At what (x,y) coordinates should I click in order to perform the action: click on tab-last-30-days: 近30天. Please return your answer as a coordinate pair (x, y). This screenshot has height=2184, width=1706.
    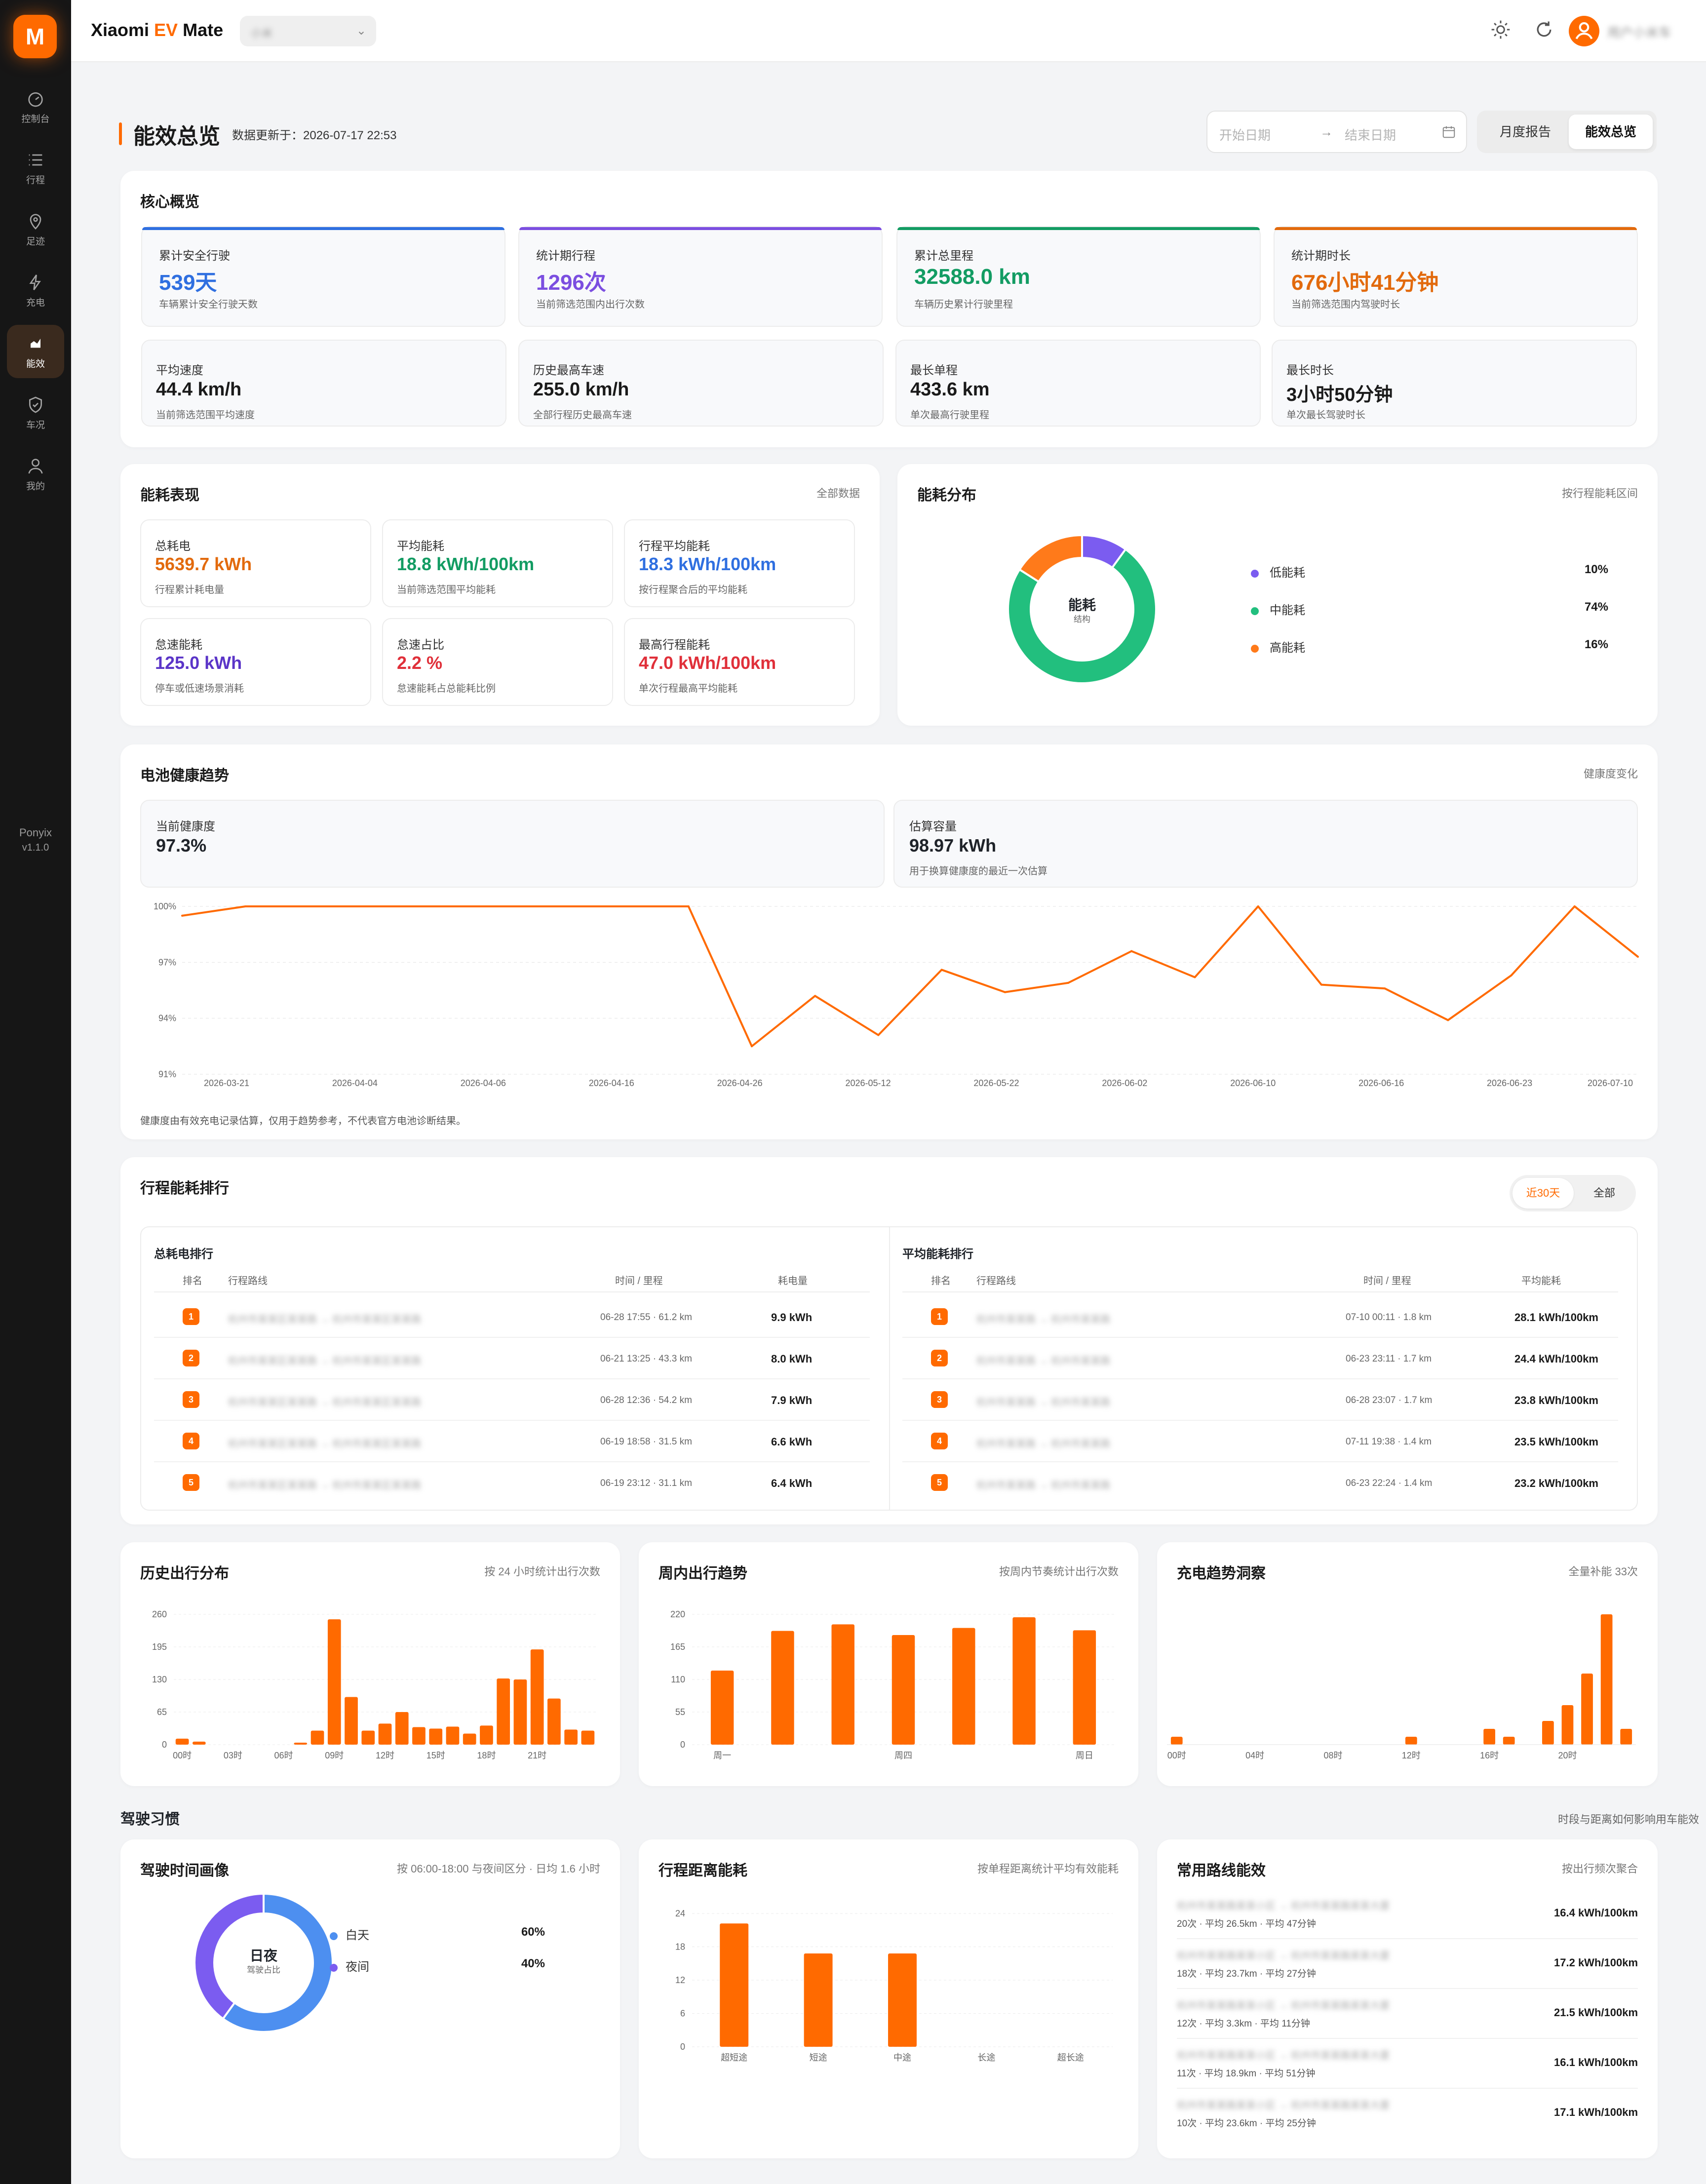
    Looking at the image, I should click on (1543, 1193).